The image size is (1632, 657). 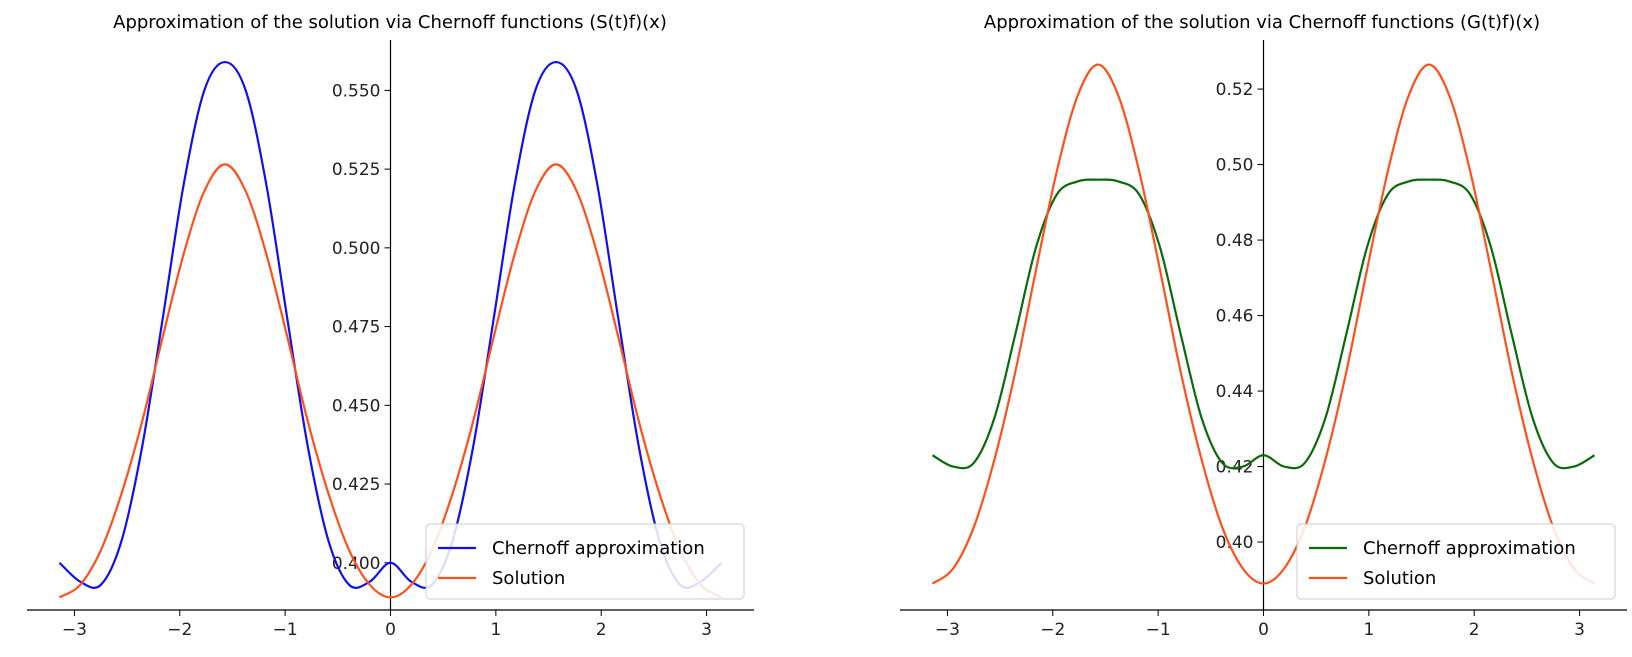 What do you see at coordinates (356, 406) in the screenshot?
I see `y-tick-label: 0.450` at bounding box center [356, 406].